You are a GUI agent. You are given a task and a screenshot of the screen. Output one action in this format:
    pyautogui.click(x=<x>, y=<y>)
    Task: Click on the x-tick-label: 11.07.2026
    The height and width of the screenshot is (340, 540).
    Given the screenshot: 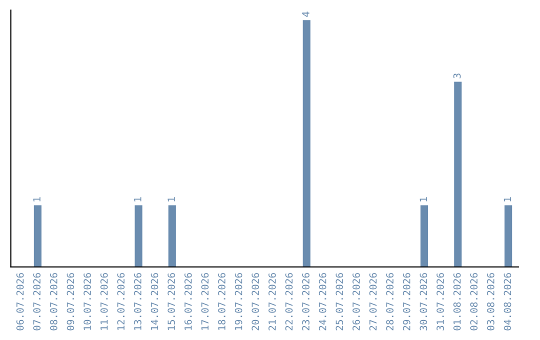 What is the action you would take?
    pyautogui.click(x=104, y=301)
    